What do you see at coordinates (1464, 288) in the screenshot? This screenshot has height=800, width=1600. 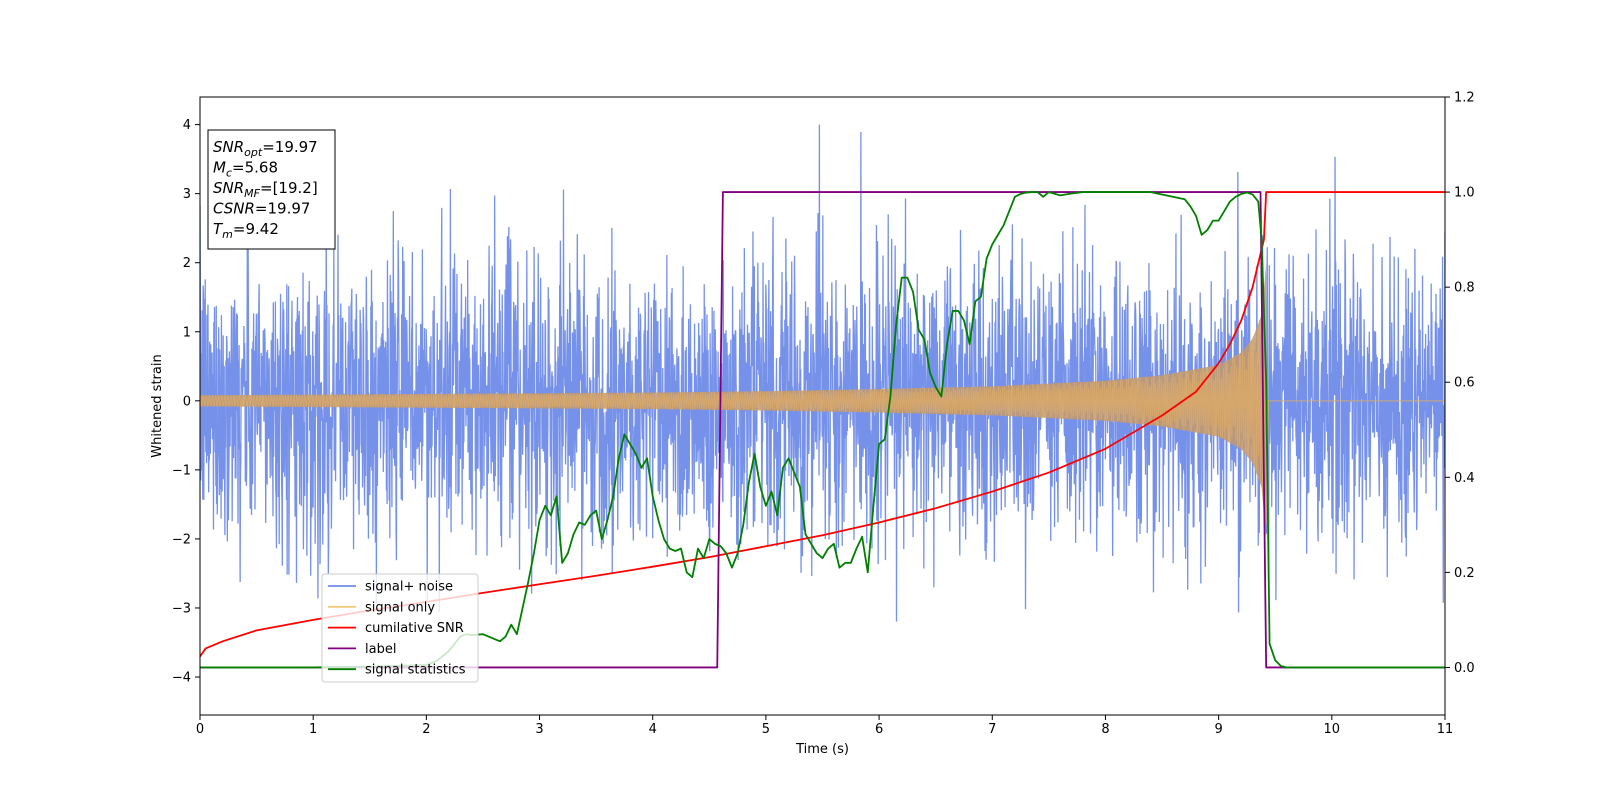 I see `y-right-tick-label: 0.8` at bounding box center [1464, 288].